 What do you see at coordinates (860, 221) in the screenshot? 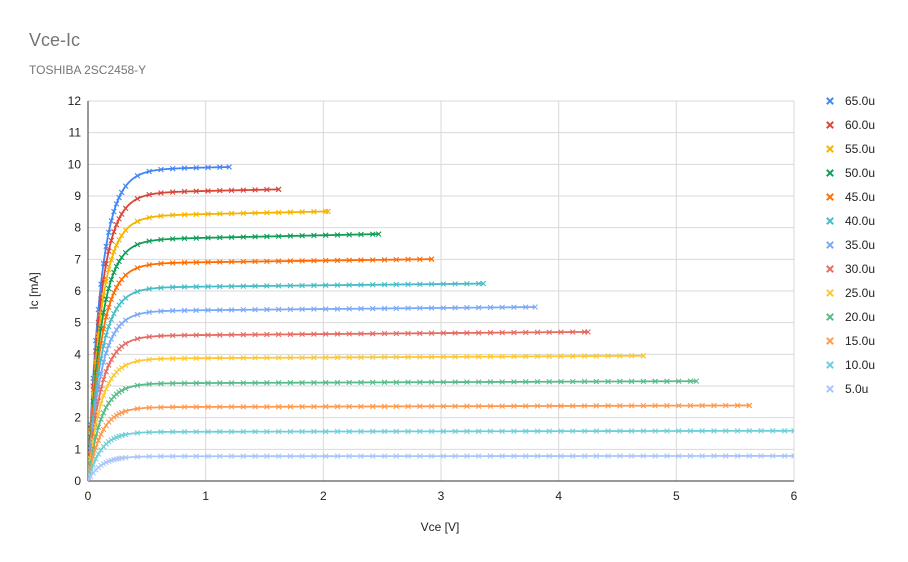
I see `legend-label: 40.0u` at bounding box center [860, 221].